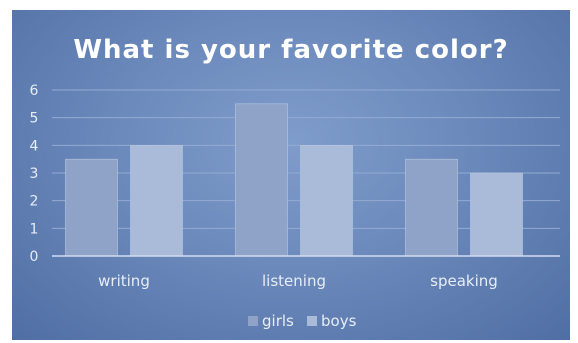 The width and height of the screenshot is (578, 343). I want to click on y-tick-label: 1, so click(34, 229).